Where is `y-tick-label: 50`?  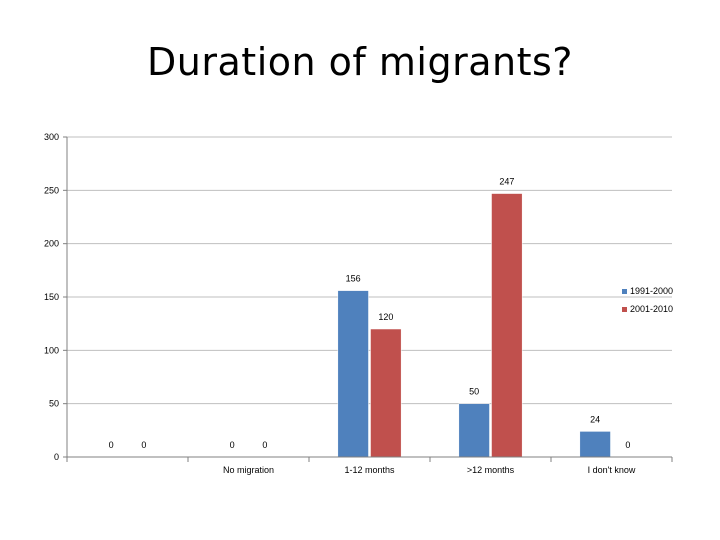 y-tick-label: 50 is located at coordinates (54, 404).